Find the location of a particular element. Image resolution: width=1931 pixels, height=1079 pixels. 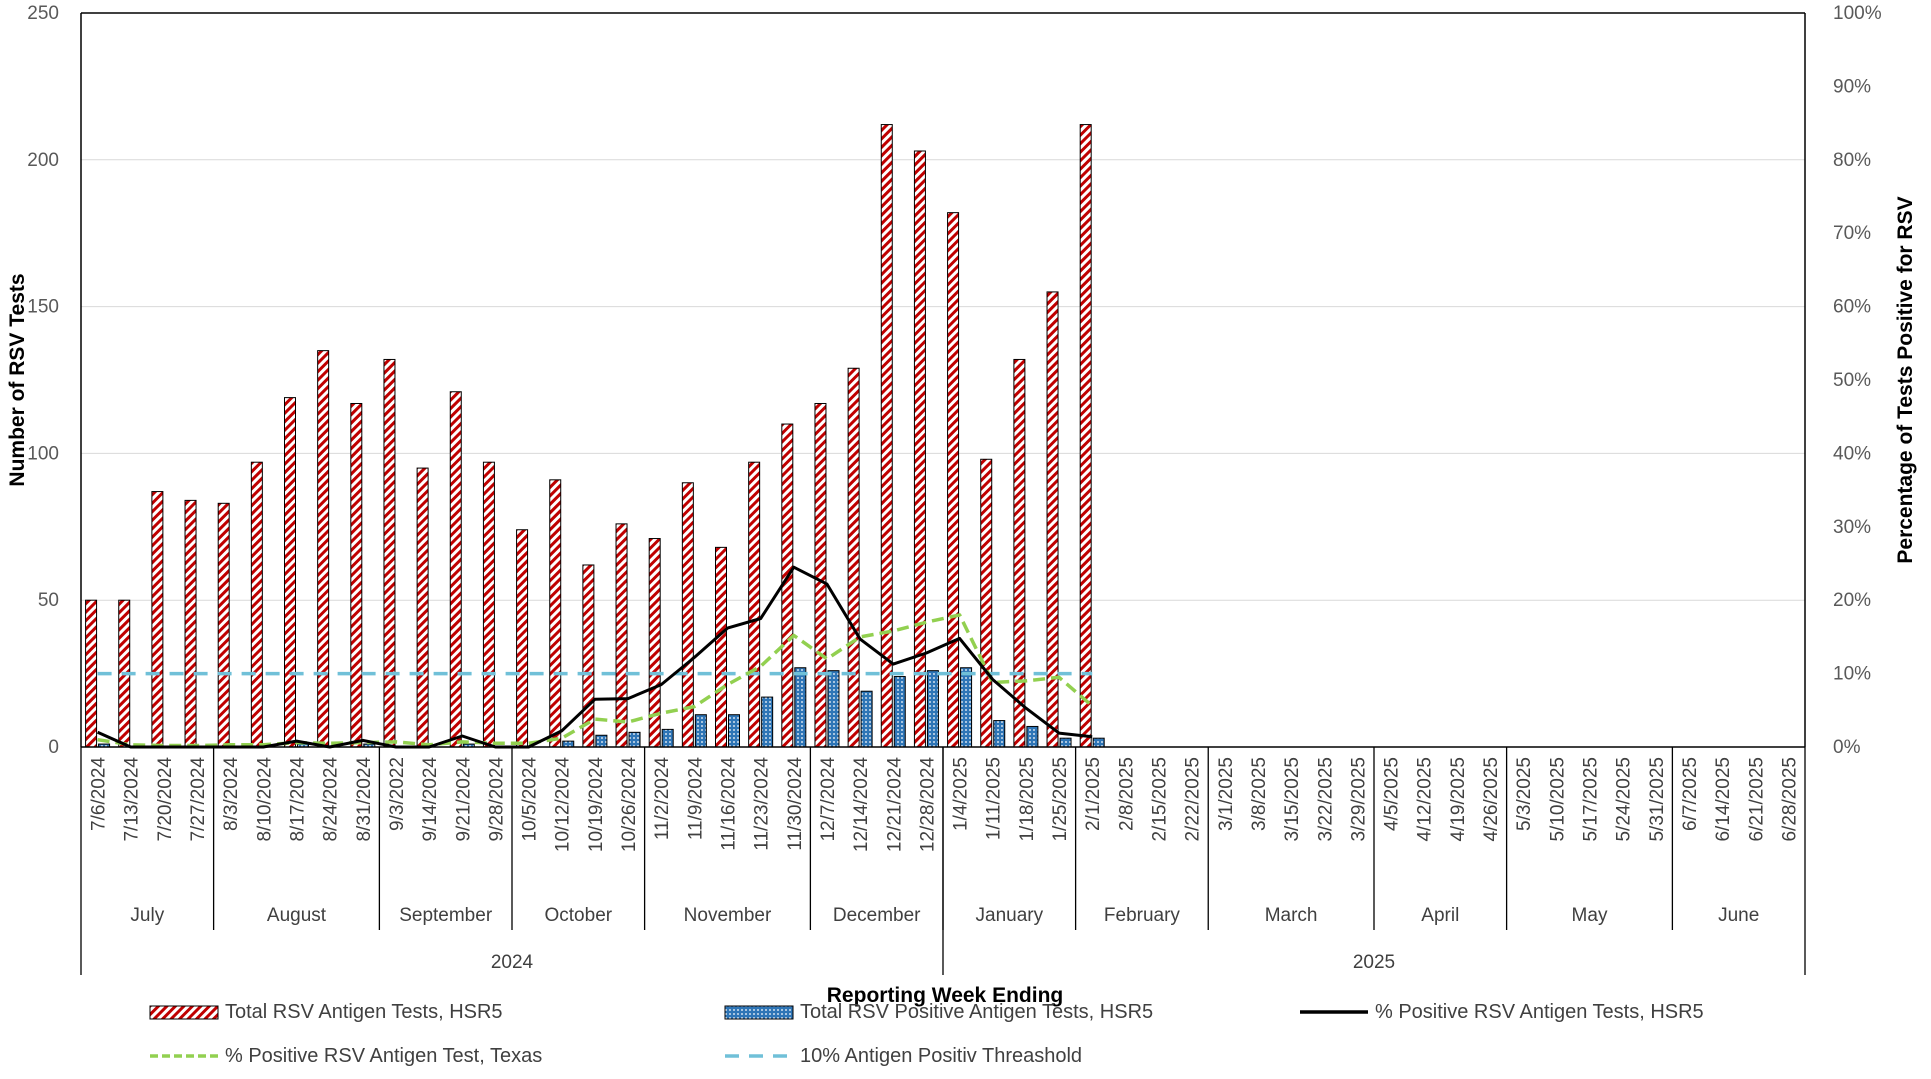

month-label: March is located at coordinates (1291, 915).